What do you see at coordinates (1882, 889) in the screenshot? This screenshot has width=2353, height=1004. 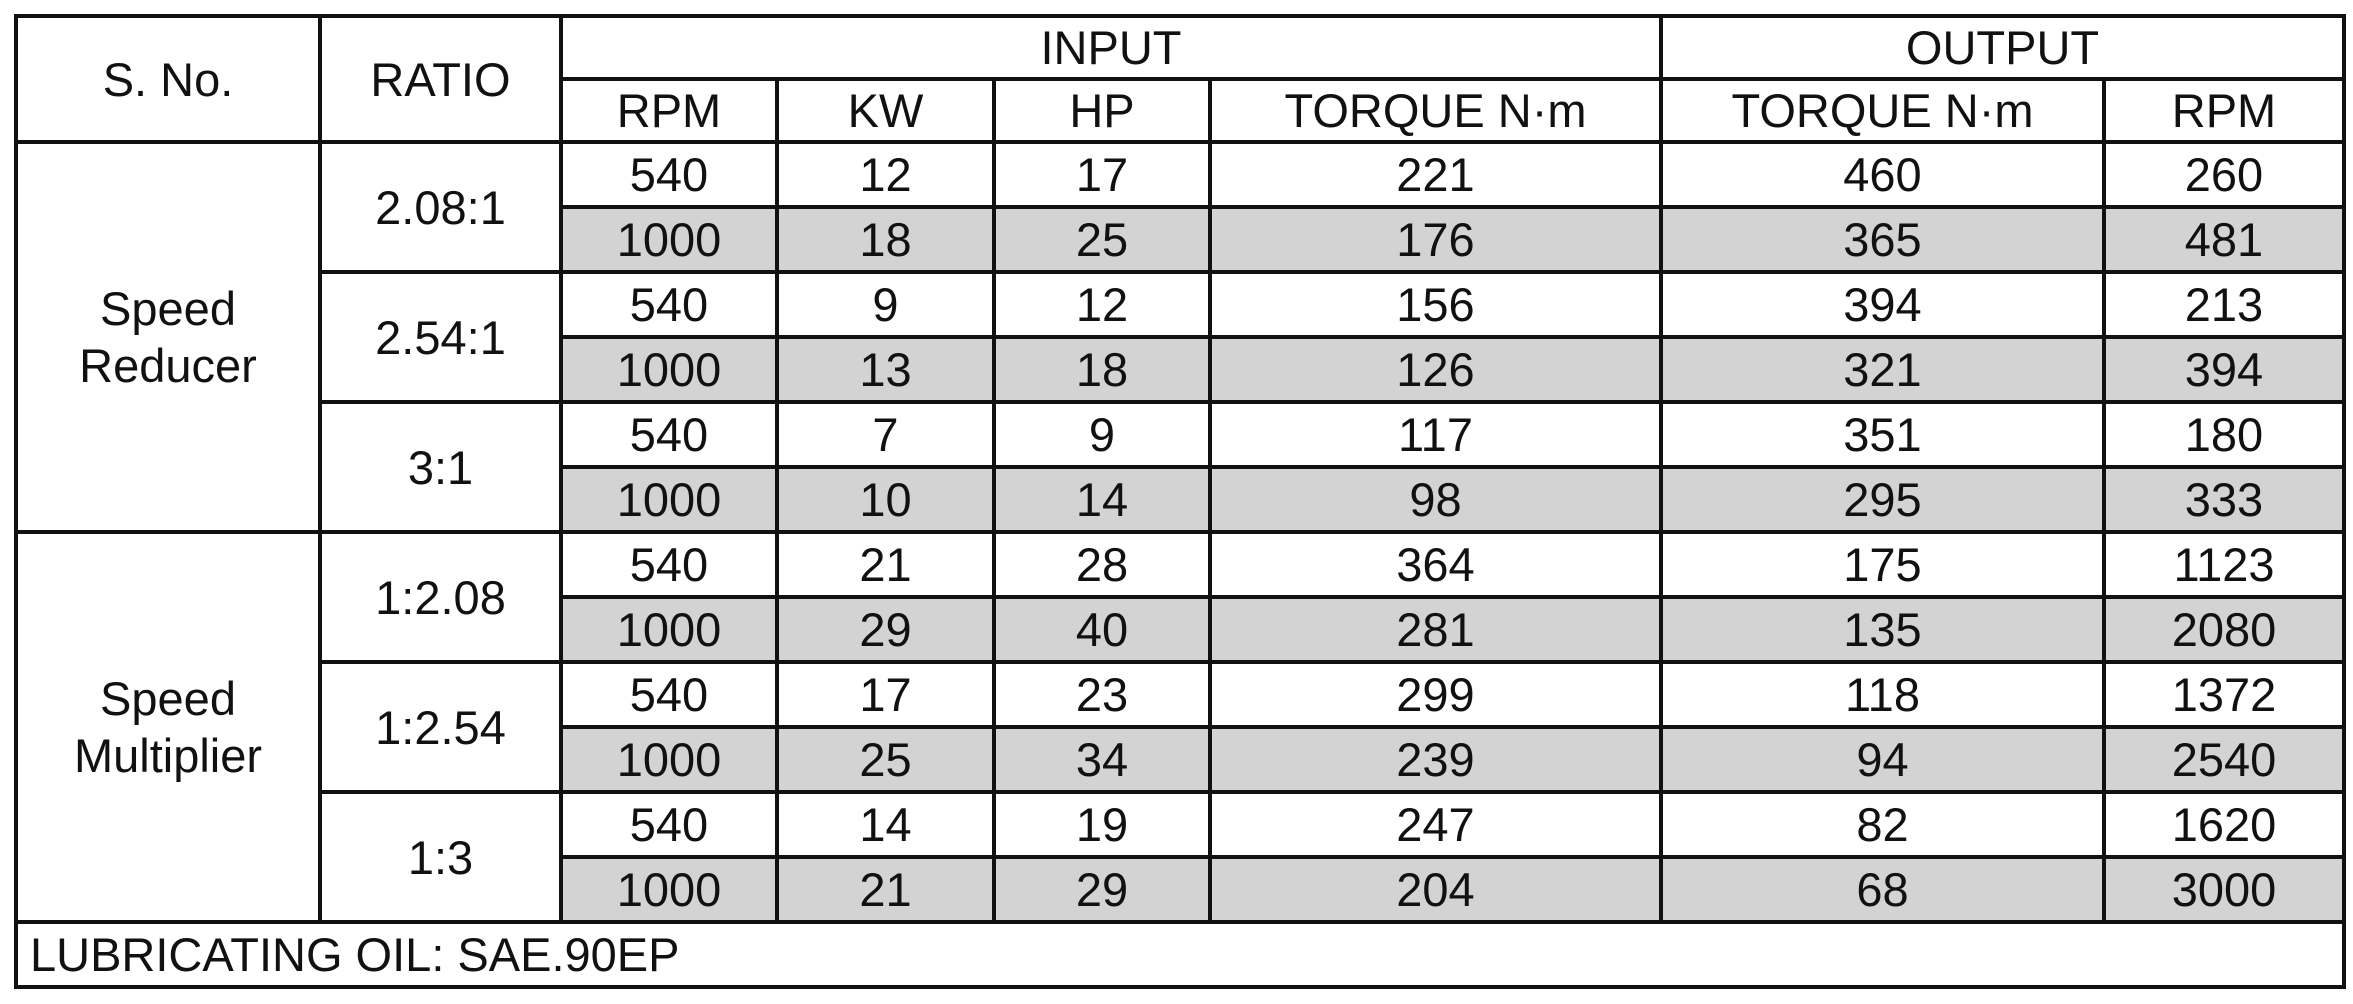 I see `output-torque-cell: 68` at bounding box center [1882, 889].